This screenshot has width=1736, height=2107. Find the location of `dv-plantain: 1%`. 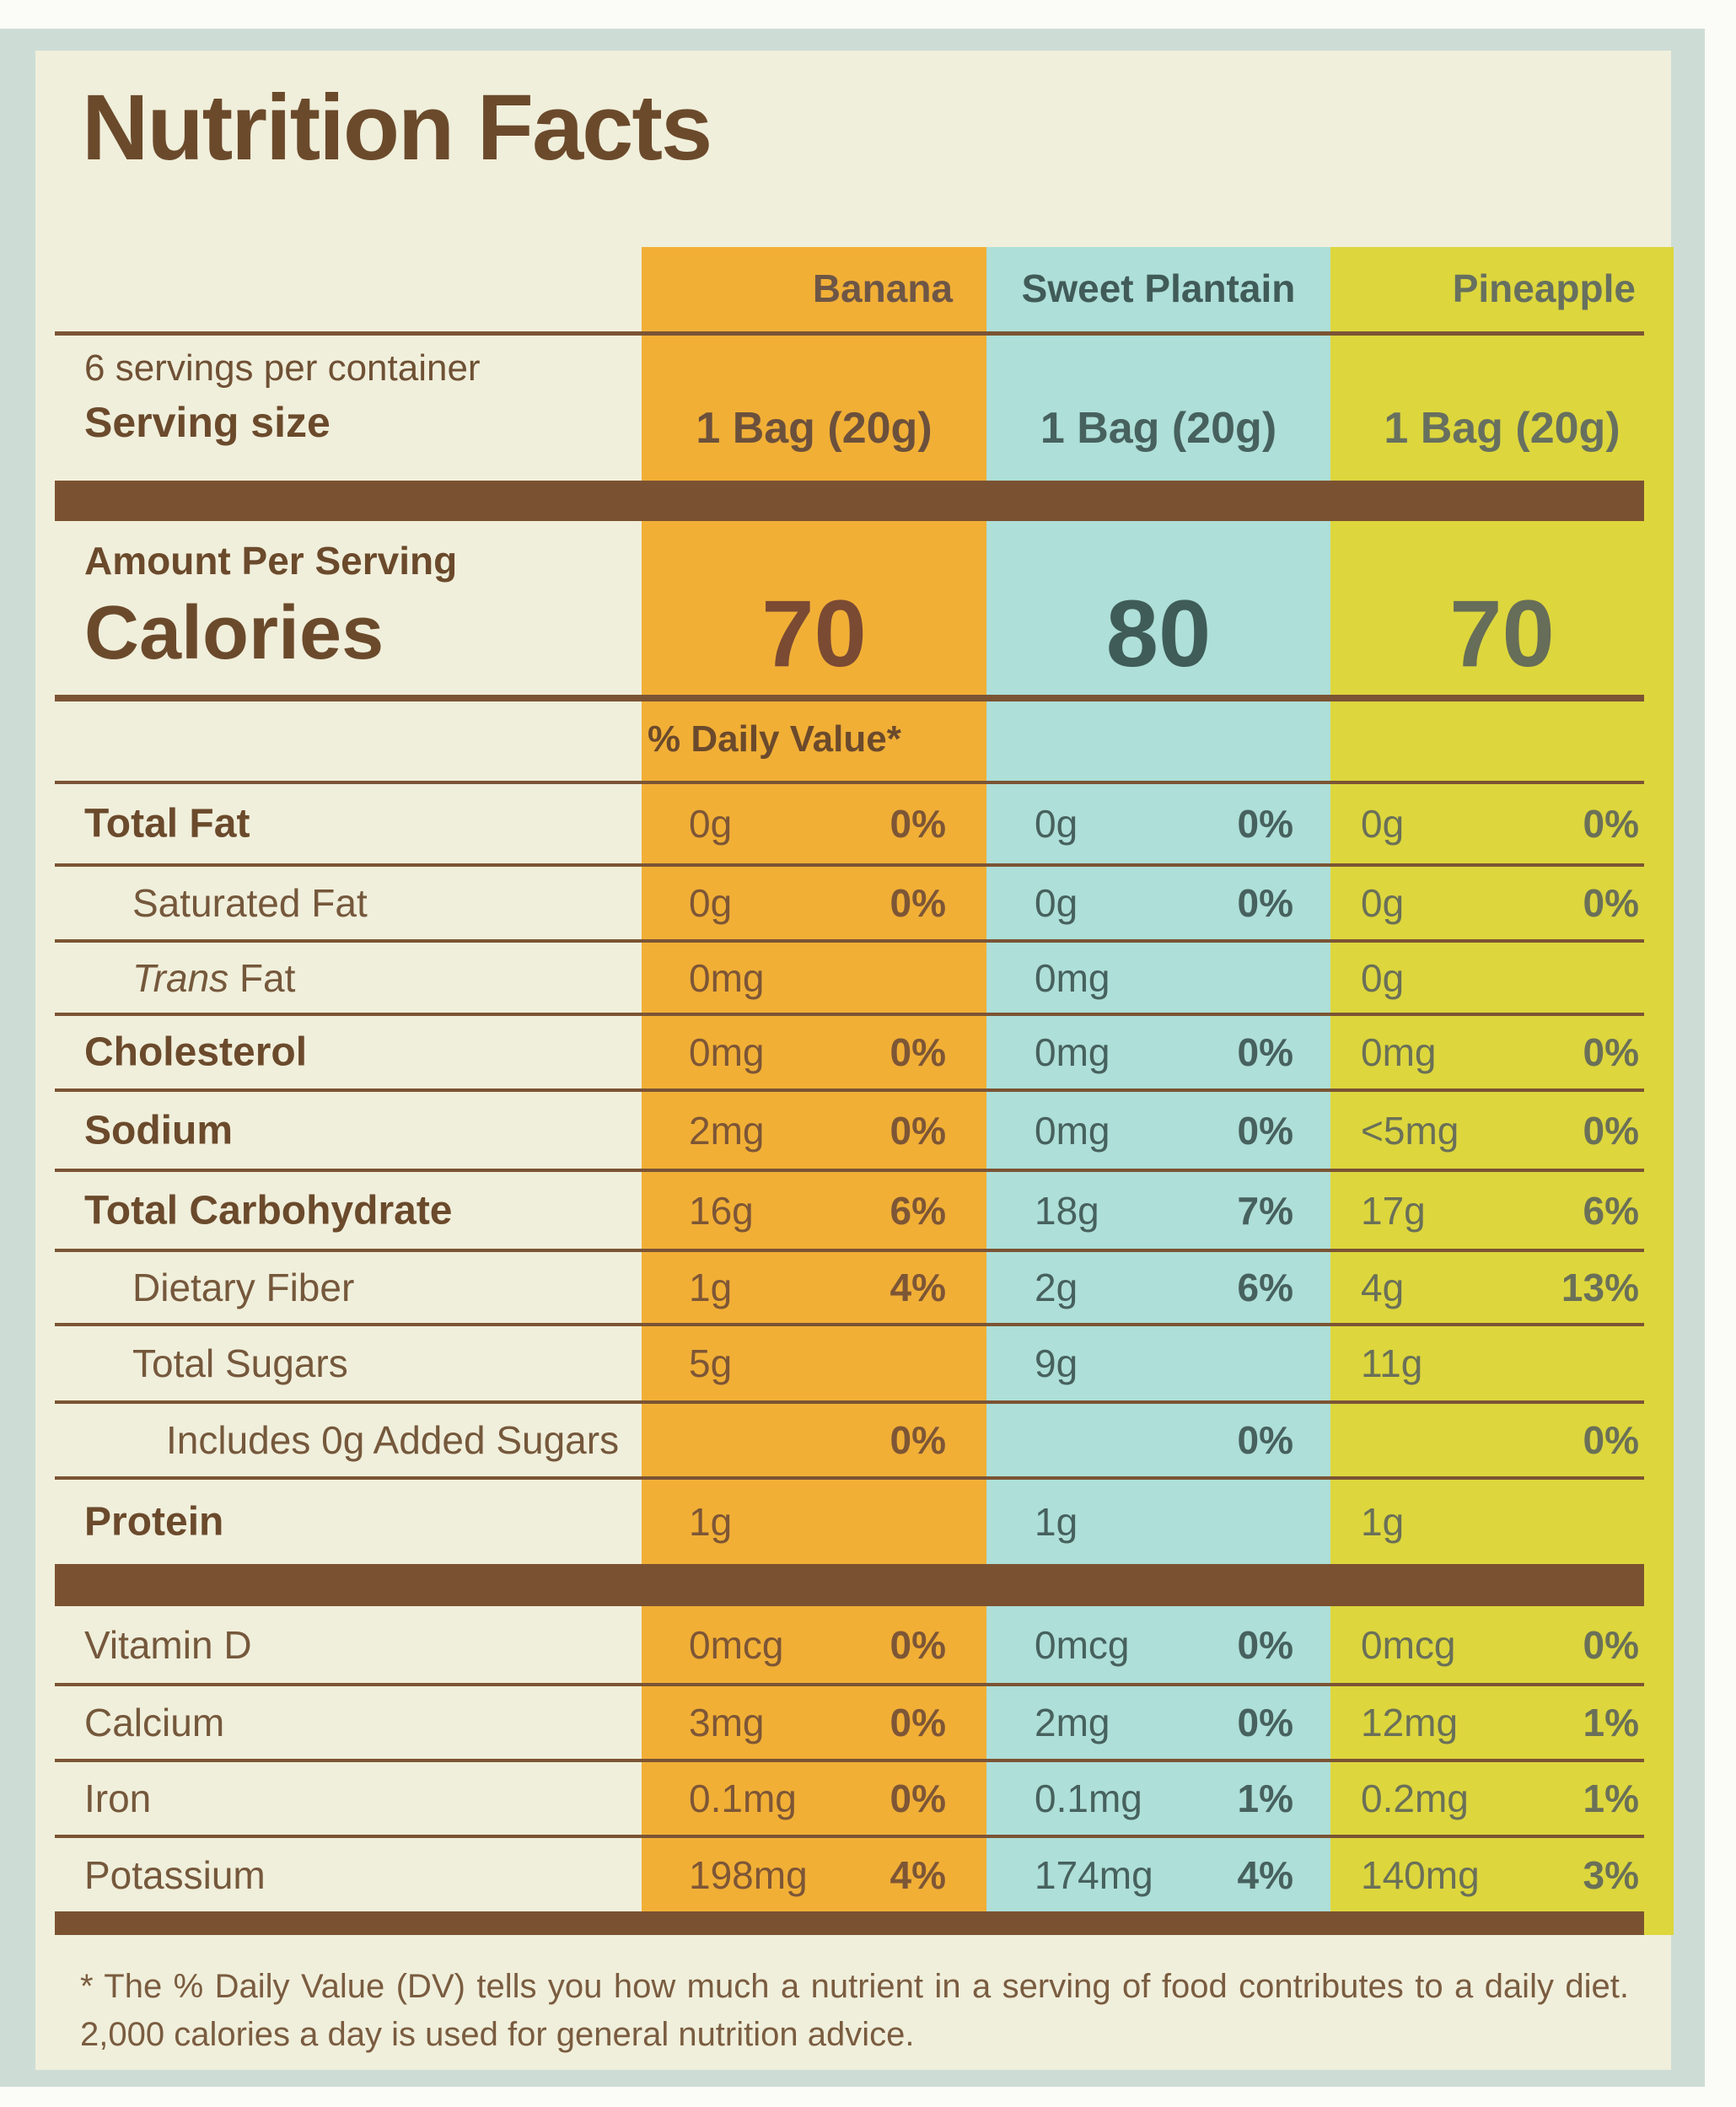

dv-plantain: 1% is located at coordinates (1265, 1798).